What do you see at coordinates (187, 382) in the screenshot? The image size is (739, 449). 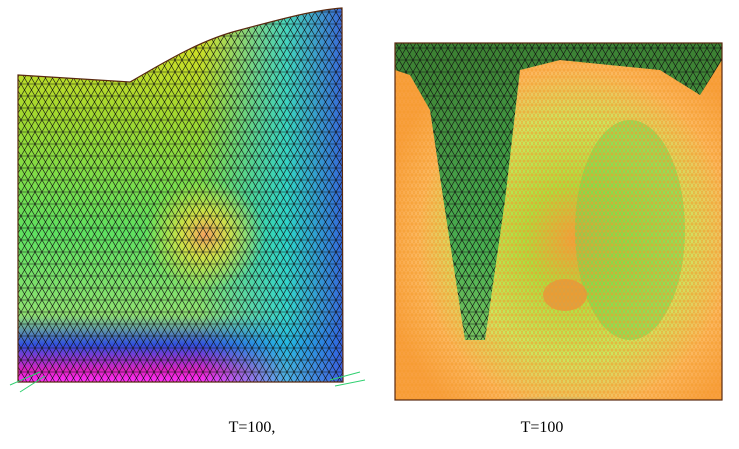 I see `arrows` at bounding box center [187, 382].